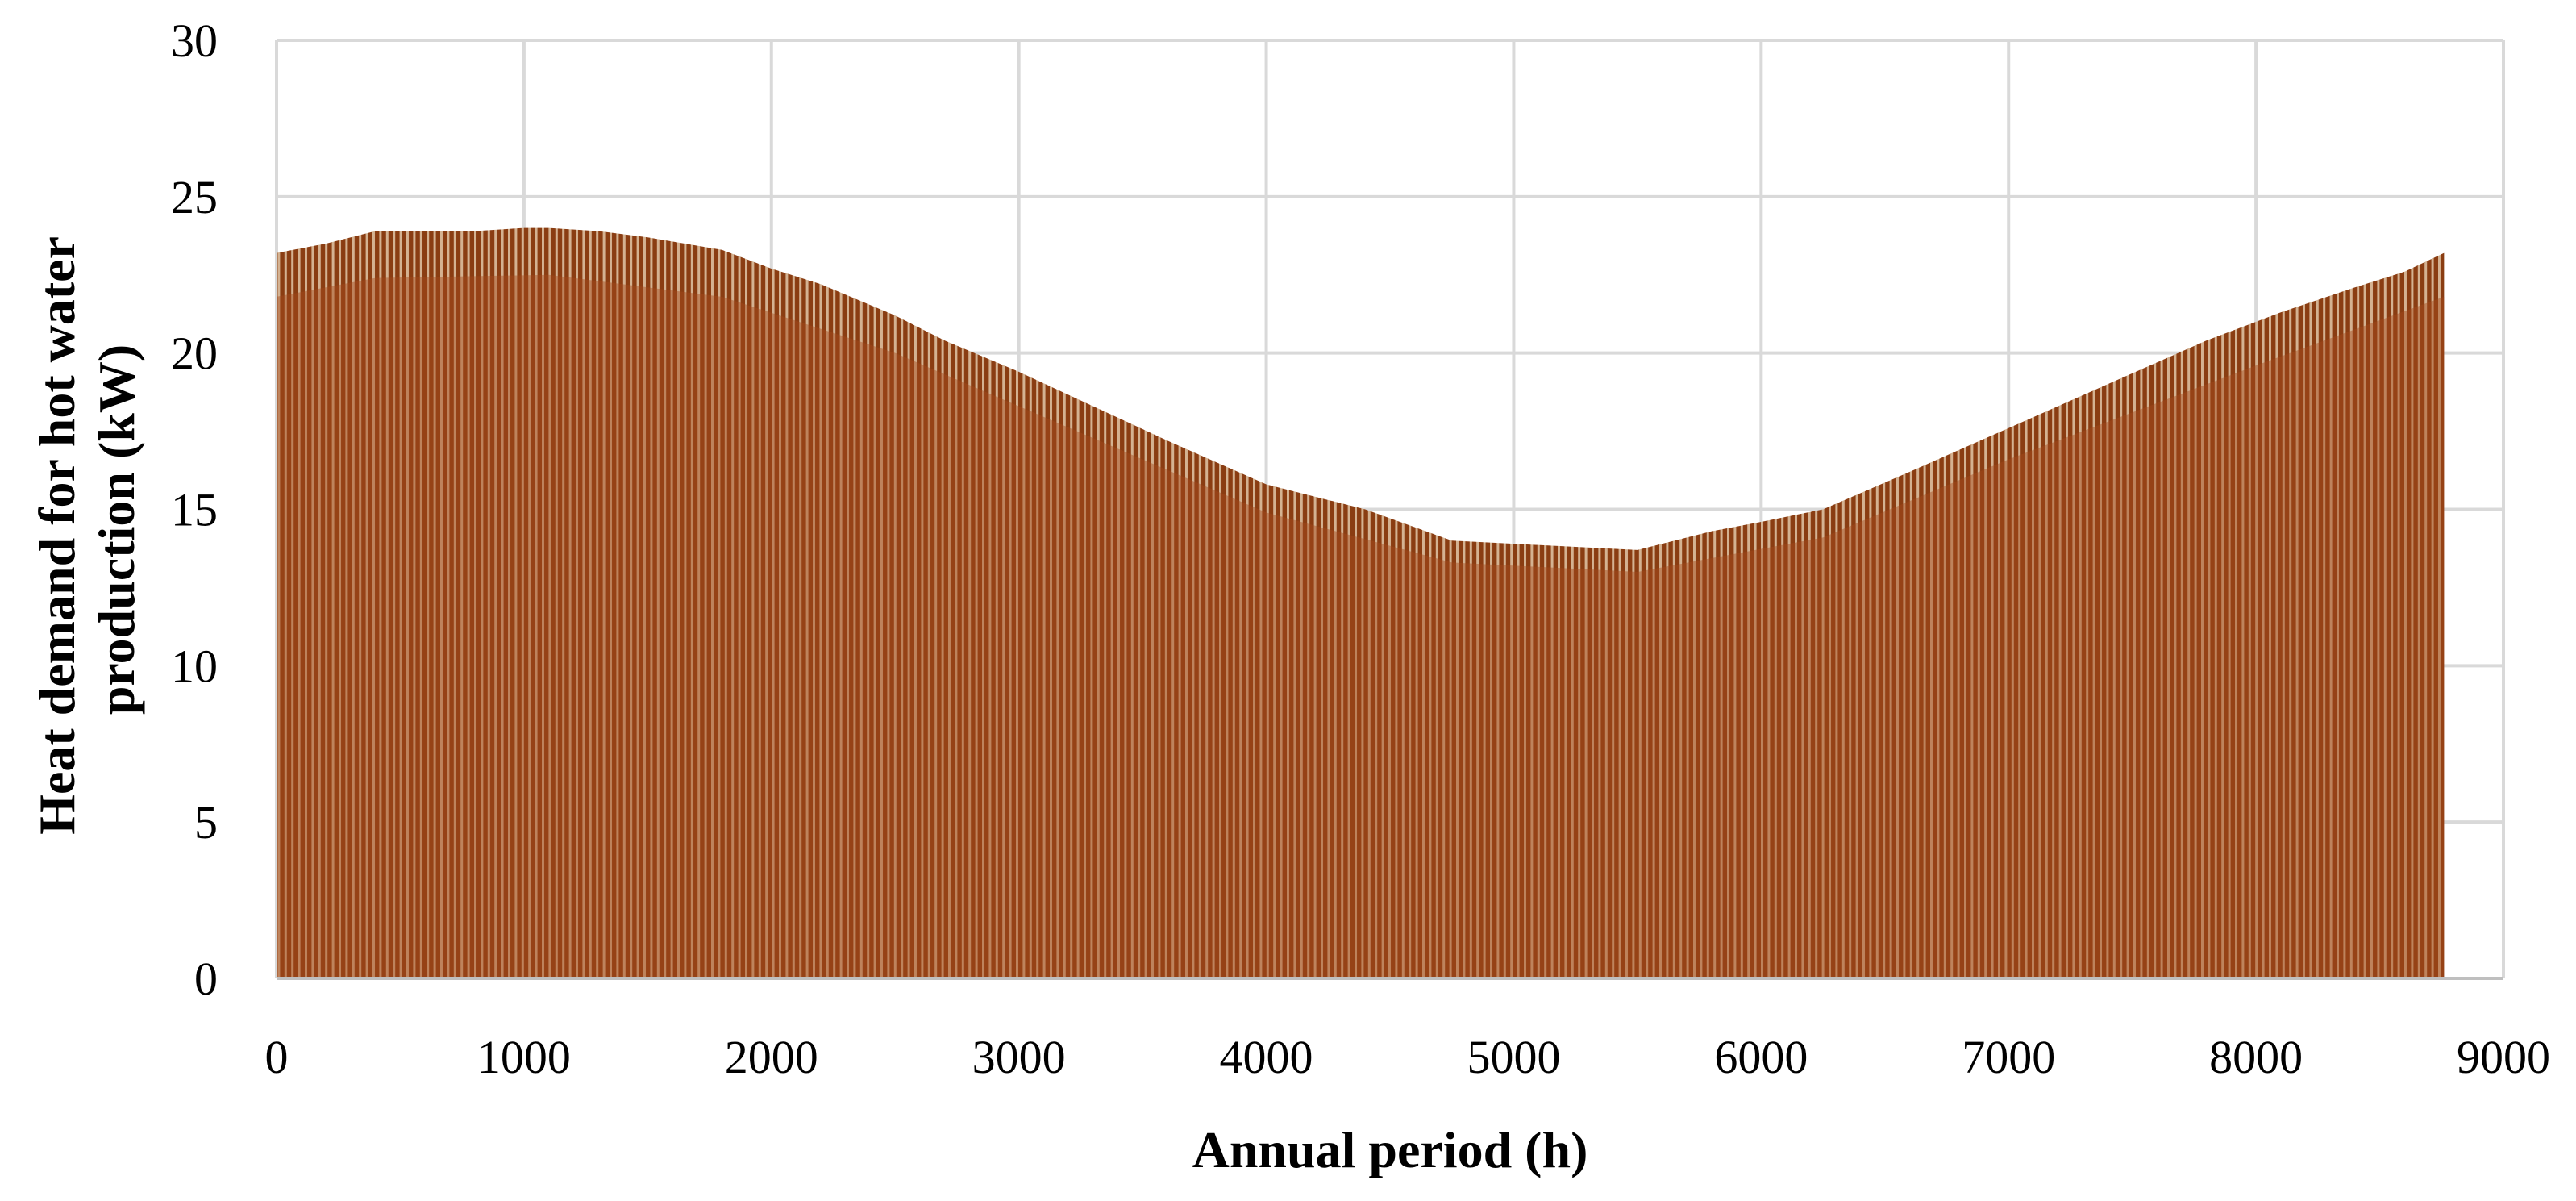 The width and height of the screenshot is (2576, 1201). Describe the element at coordinates (116, 530) in the screenshot. I see `y-axis-title-line-2: production (kW)` at that location.